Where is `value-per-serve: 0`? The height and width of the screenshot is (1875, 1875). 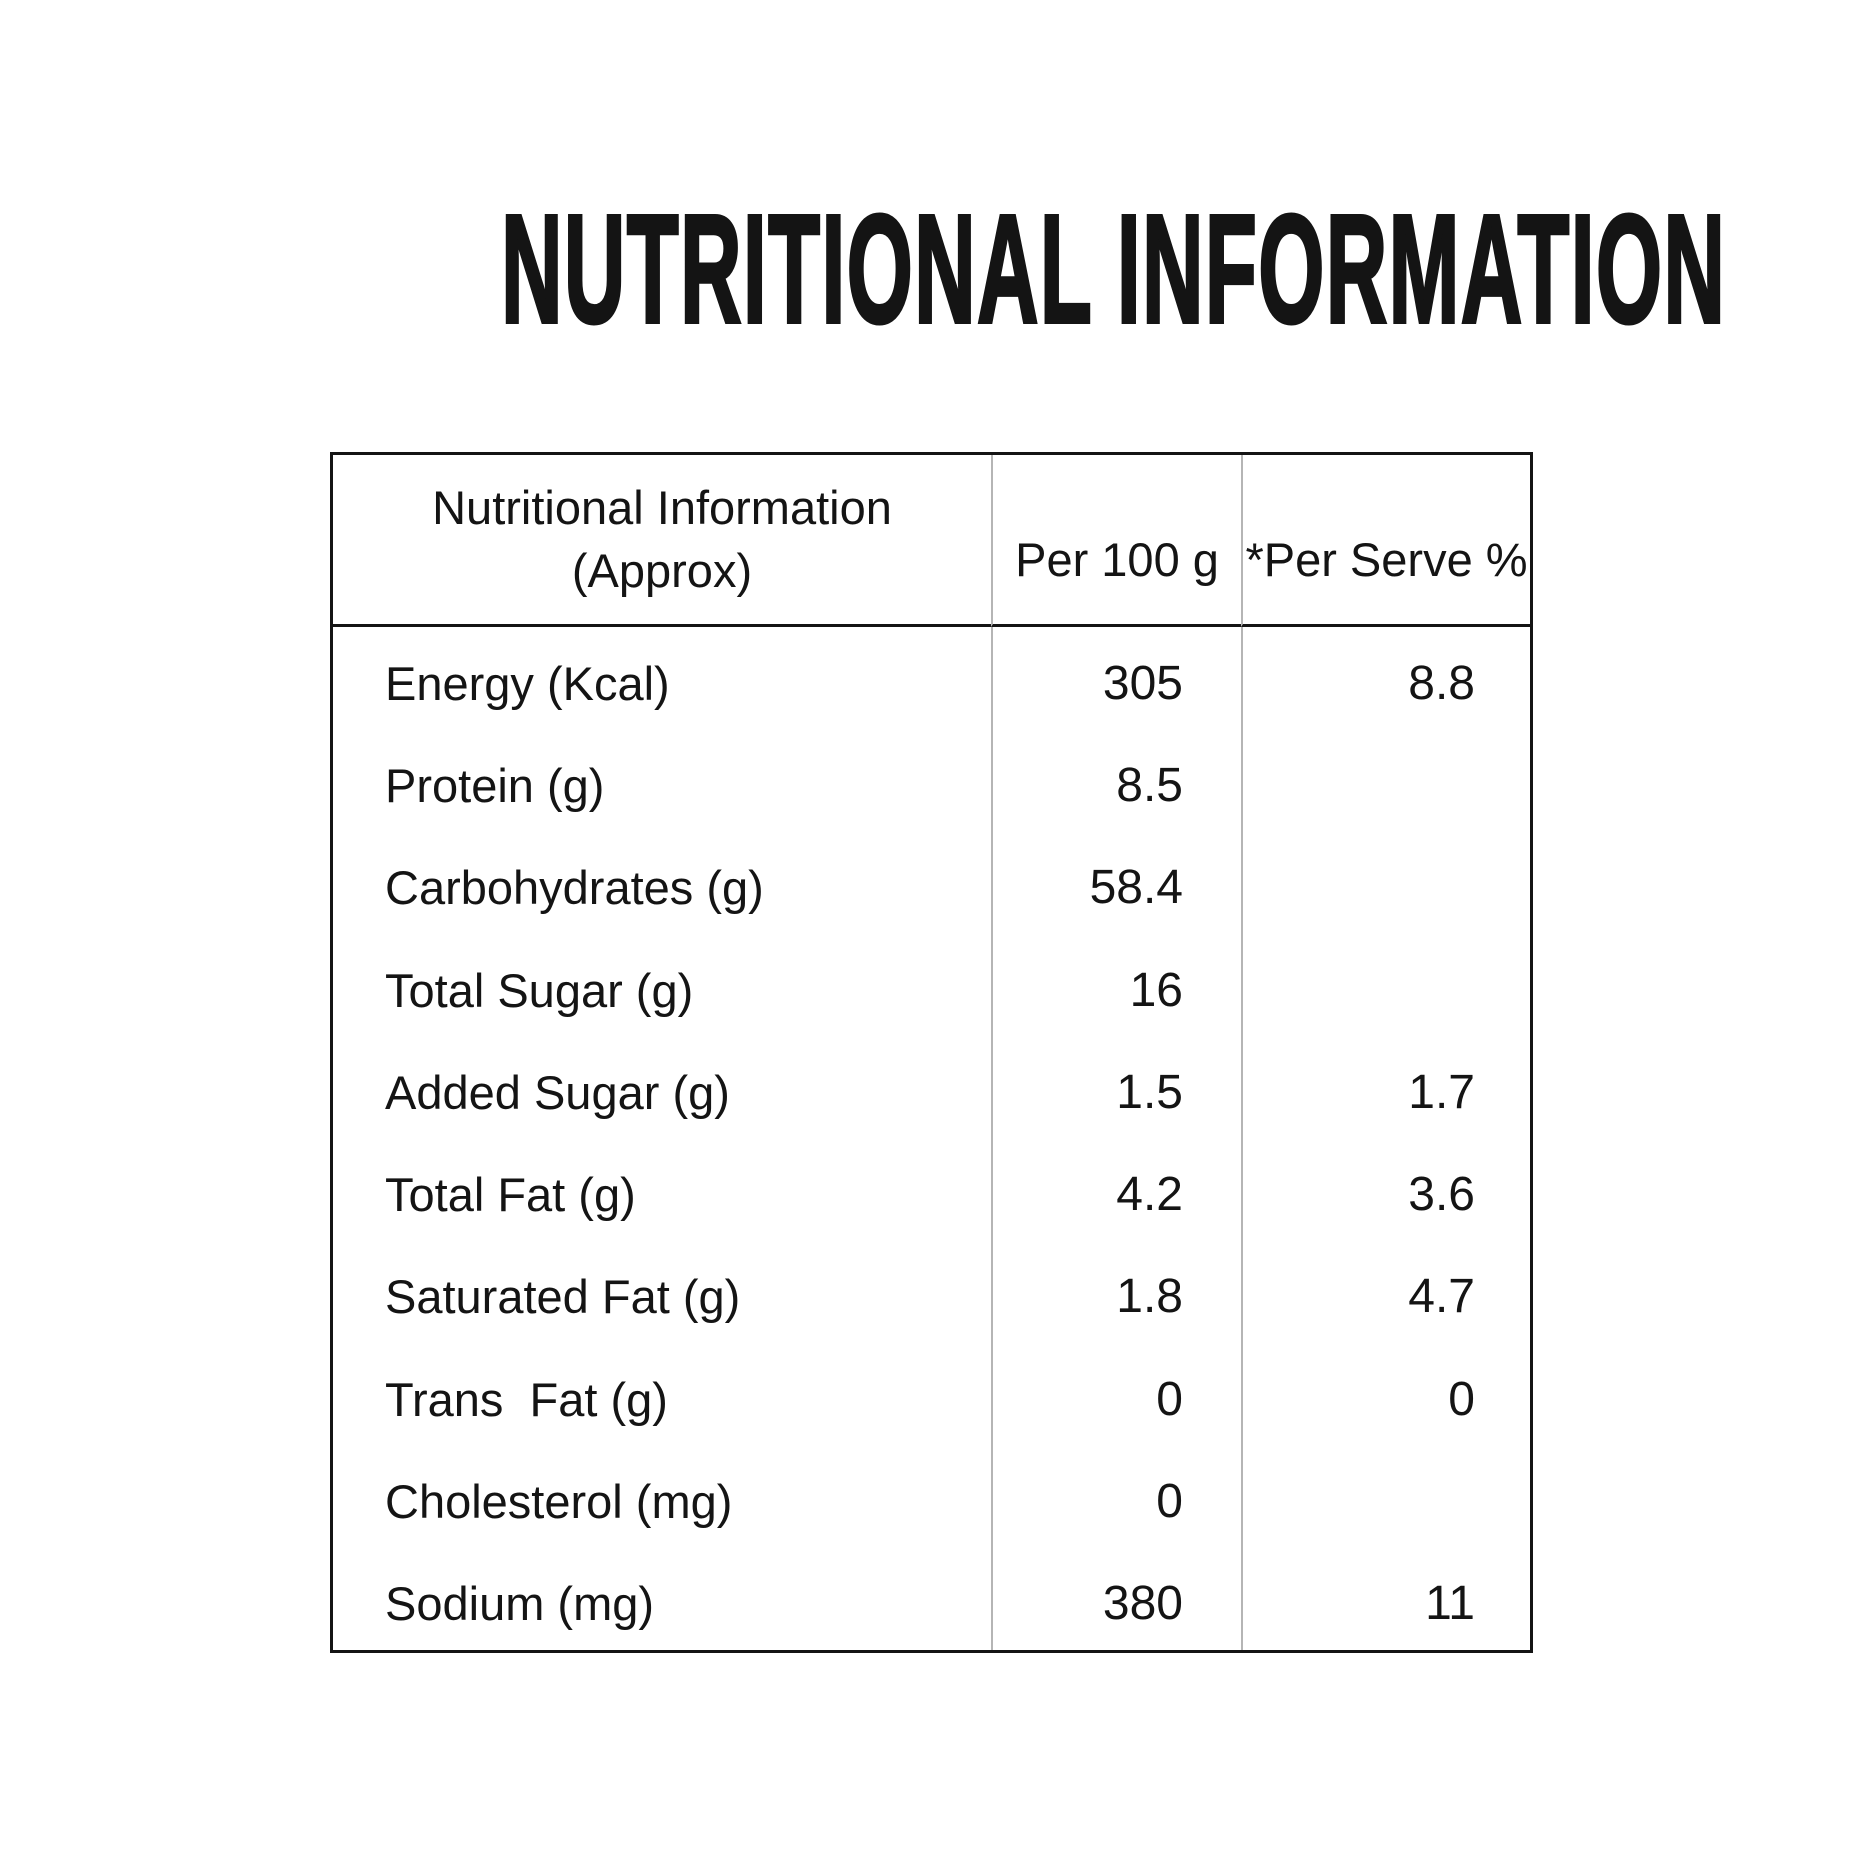
value-per-serve: 0 is located at coordinates (1385, 1394).